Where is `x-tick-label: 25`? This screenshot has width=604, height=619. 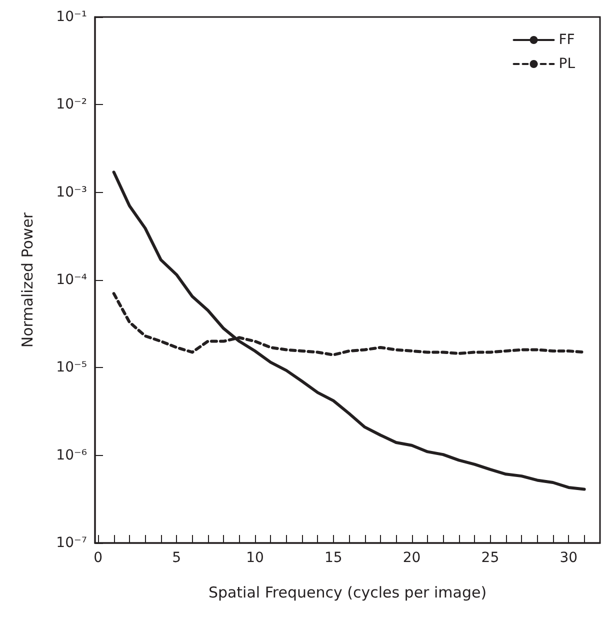 x-tick-label: 25 is located at coordinates (490, 558).